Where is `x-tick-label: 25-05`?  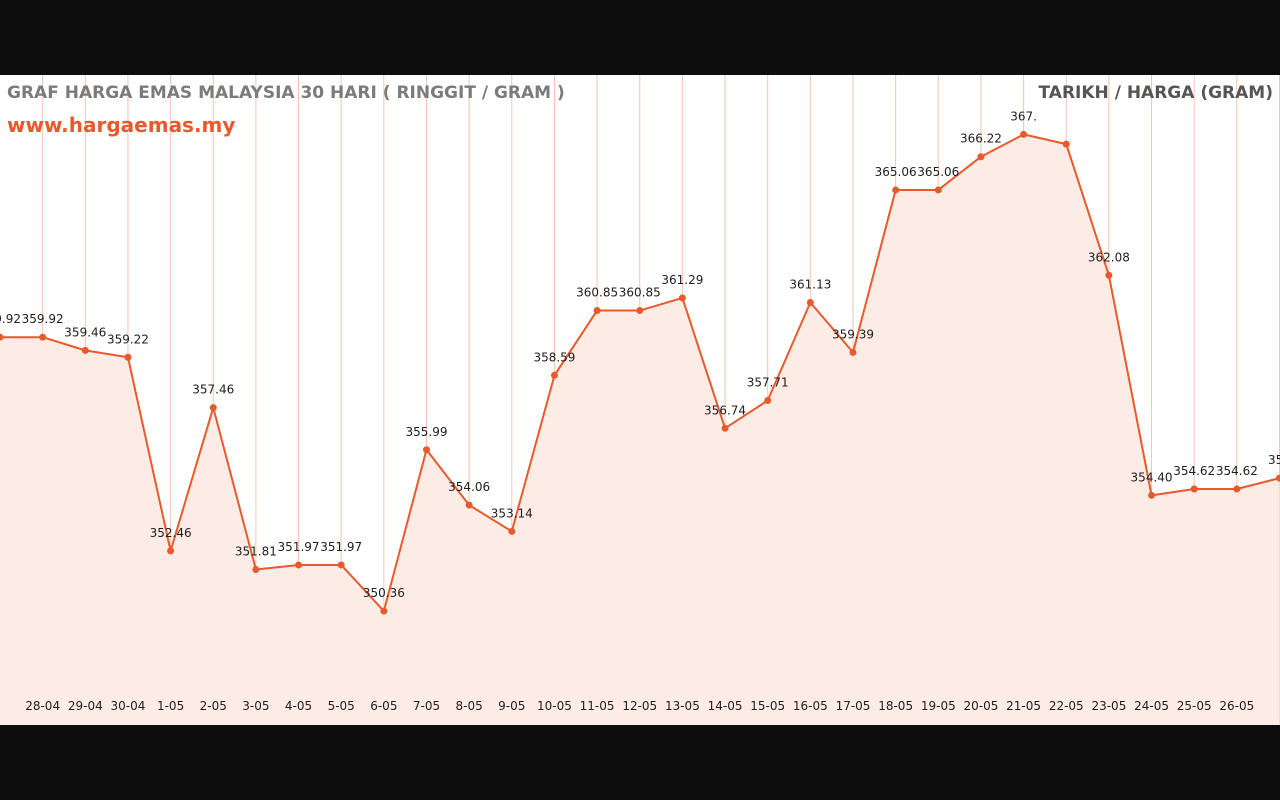
x-tick-label: 25-05 is located at coordinates (1194, 706).